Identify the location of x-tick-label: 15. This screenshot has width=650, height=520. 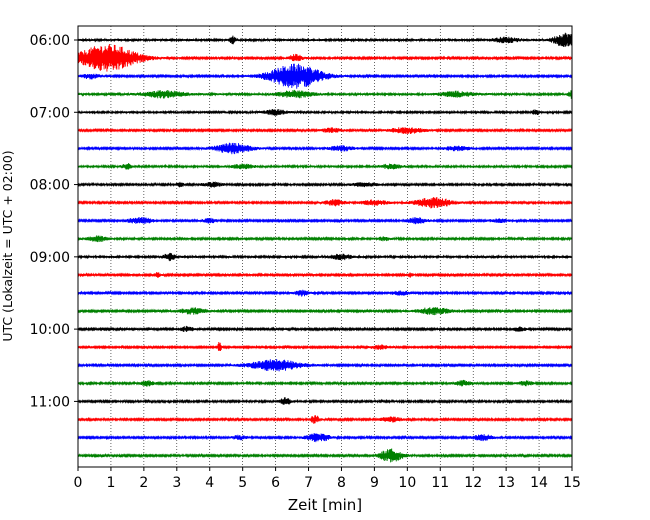
(572, 483).